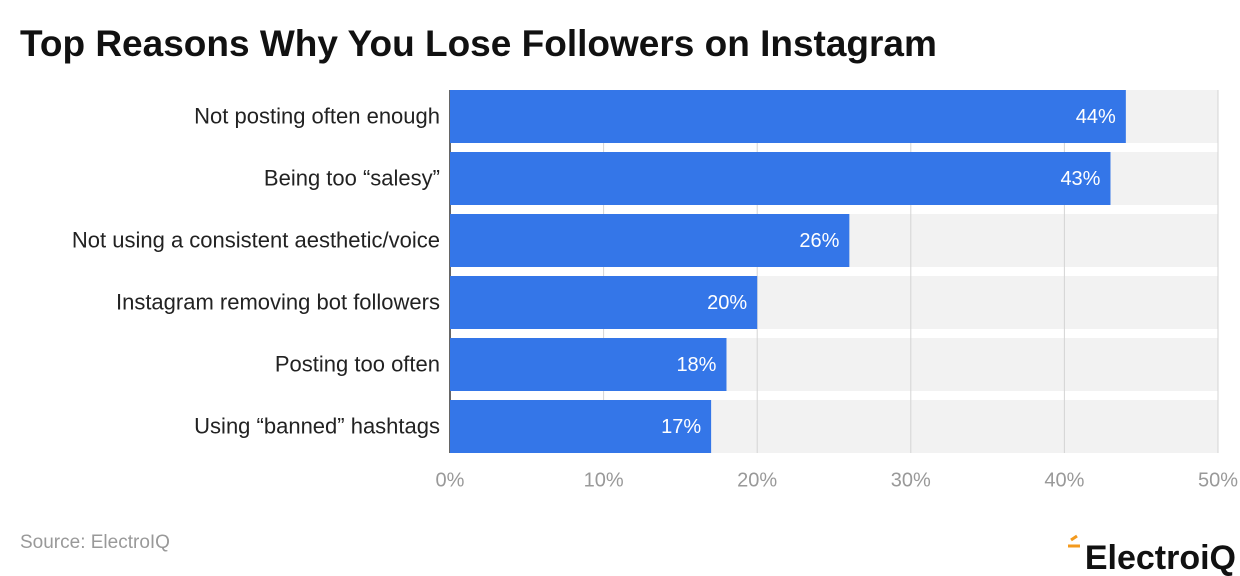  I want to click on y-tick-label: Instagram removing bot followers, so click(278, 301).